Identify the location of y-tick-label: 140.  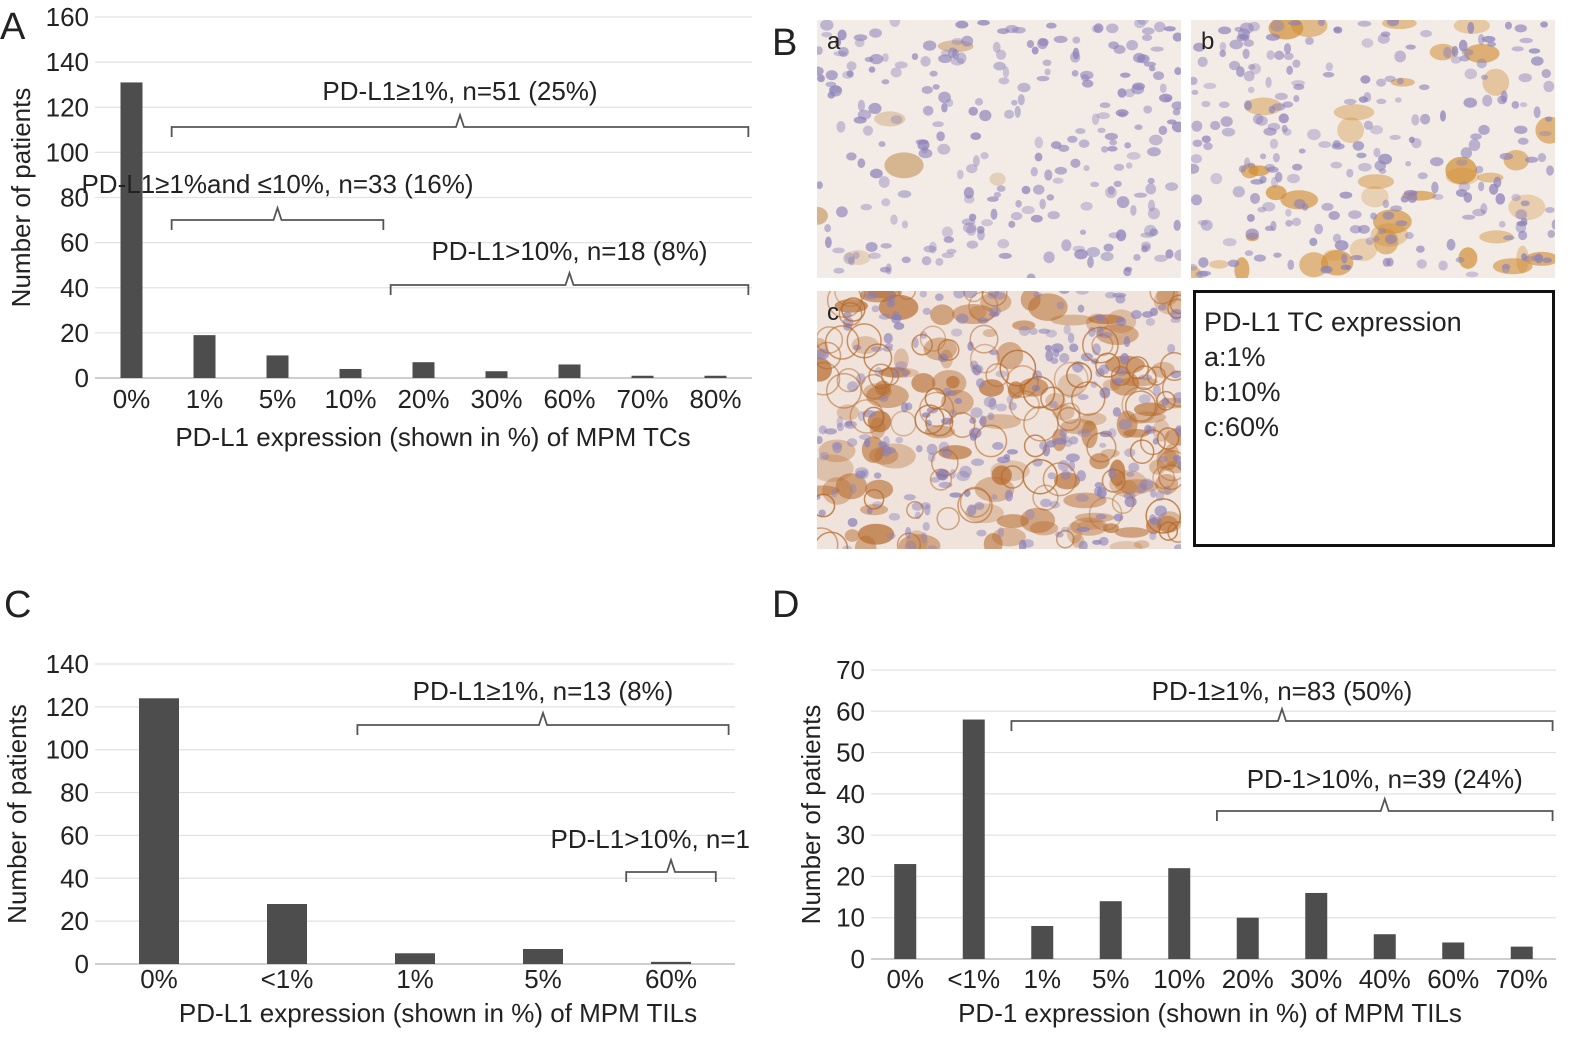
(67, 664).